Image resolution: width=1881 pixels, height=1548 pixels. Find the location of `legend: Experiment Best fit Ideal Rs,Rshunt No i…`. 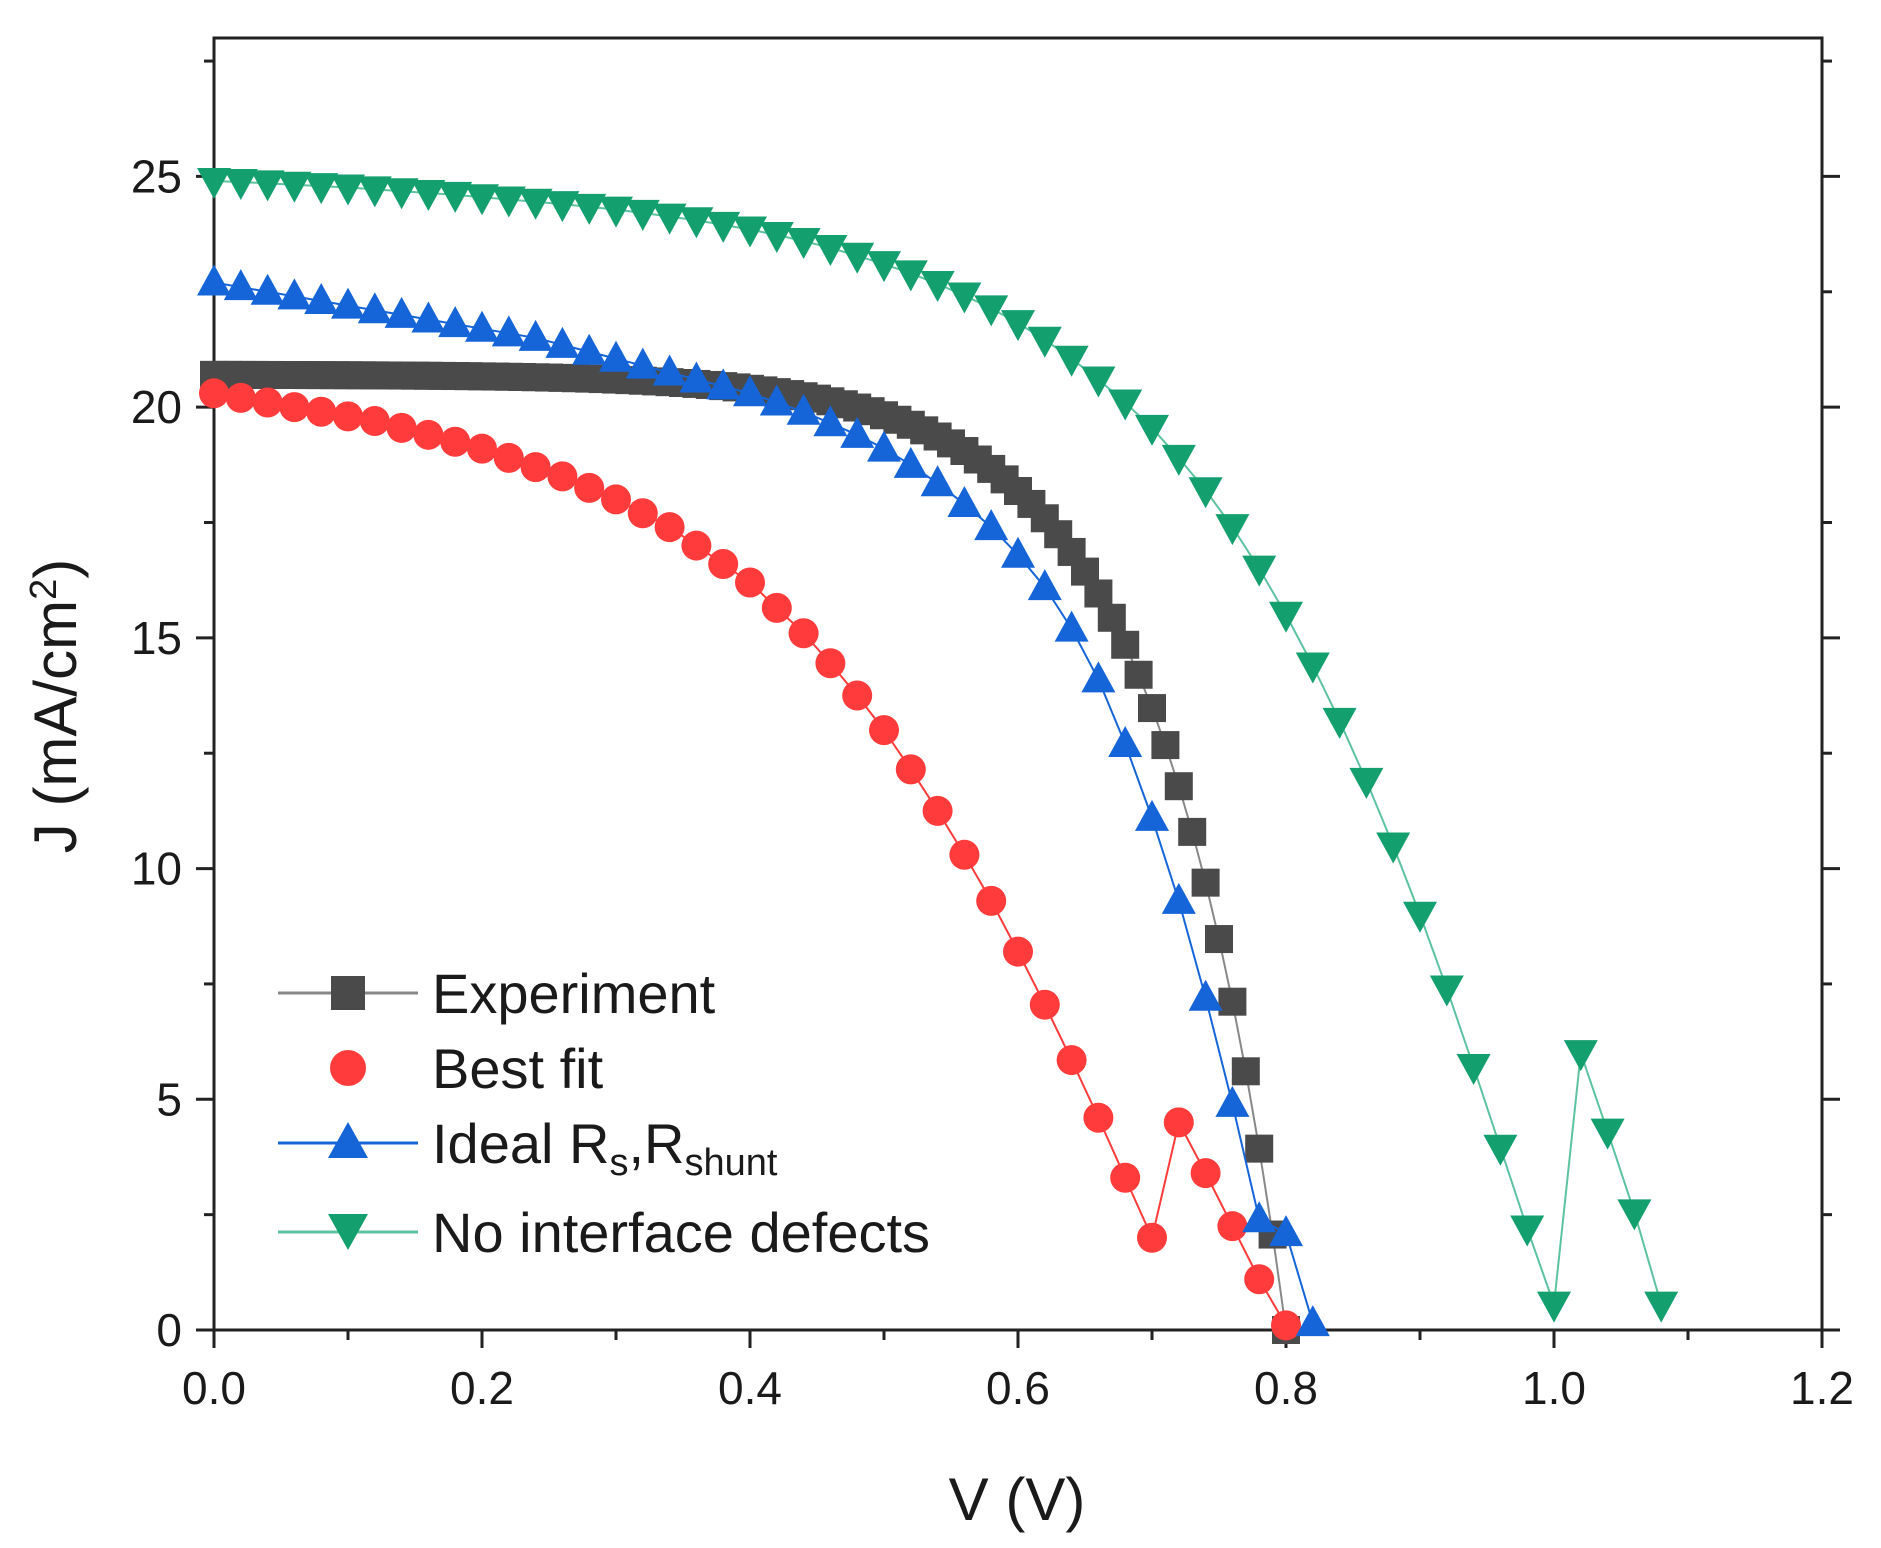

legend: Experiment Best fit Ideal Rs,Rshunt No i… is located at coordinates (604, 1113).